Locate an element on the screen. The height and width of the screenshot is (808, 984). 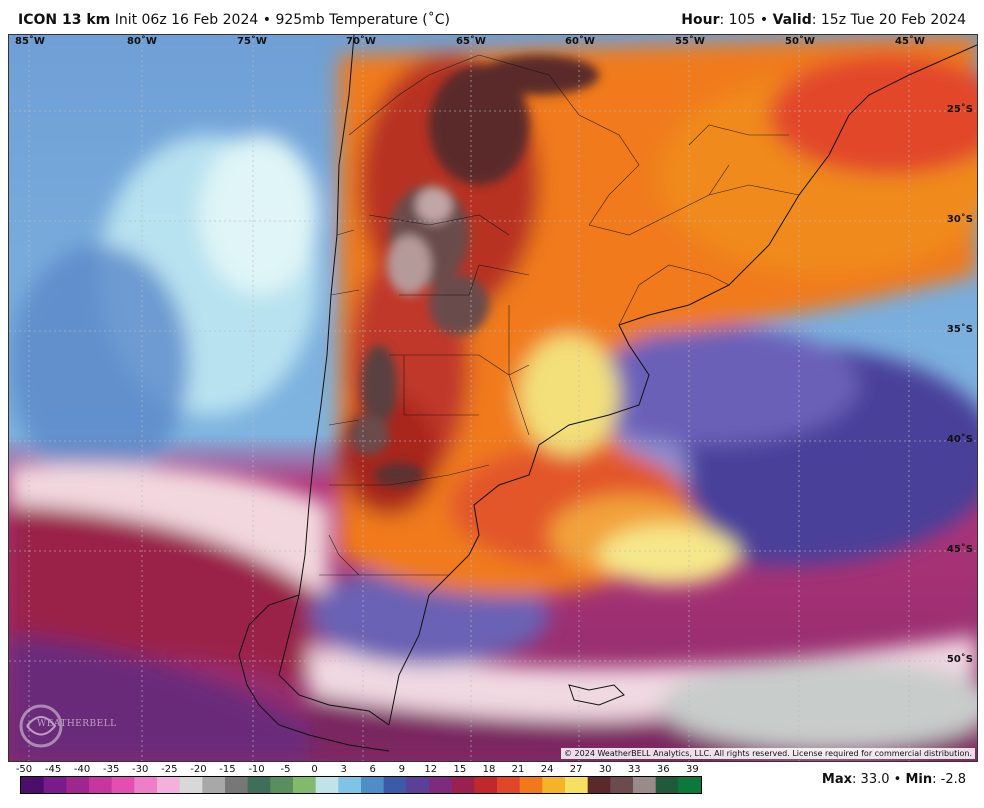
logo-text: WEATHERBELL is located at coordinates (77, 724).